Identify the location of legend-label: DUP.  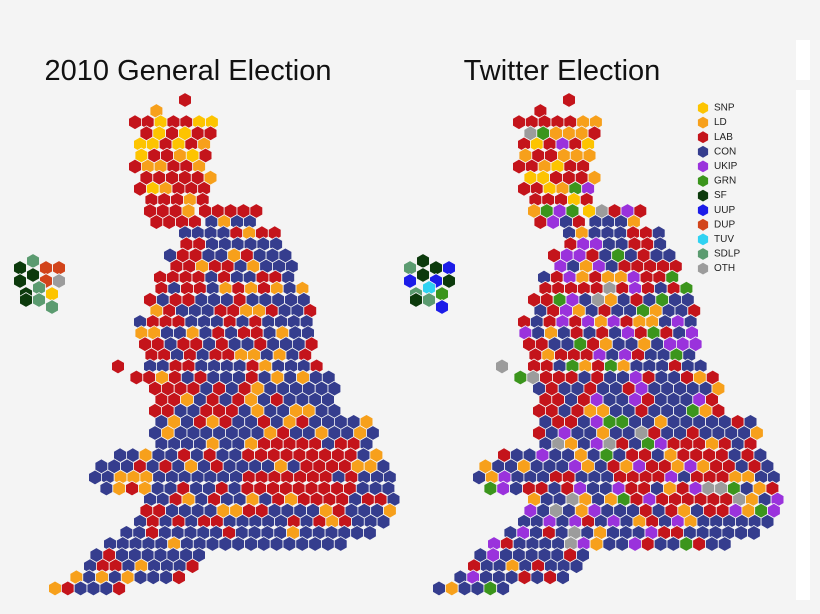
(724, 224).